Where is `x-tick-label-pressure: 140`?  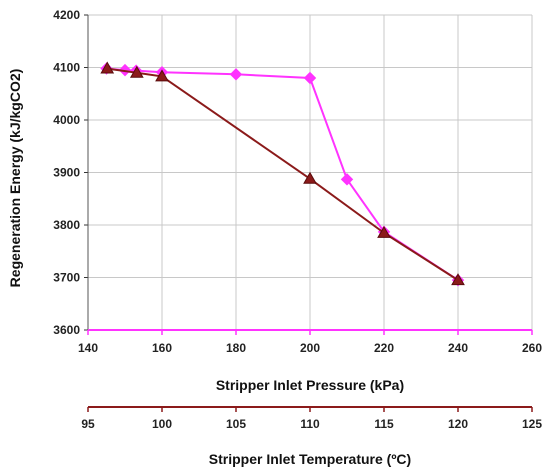 x-tick-label-pressure: 140 is located at coordinates (88, 348).